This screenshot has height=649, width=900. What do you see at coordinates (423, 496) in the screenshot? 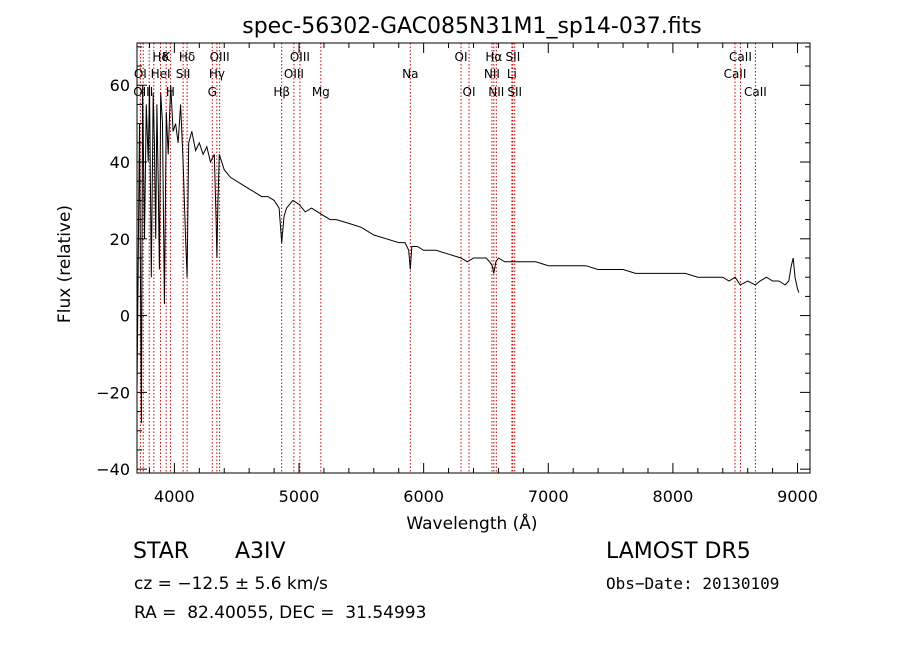
I see `x-tick-label: 6000` at bounding box center [423, 496].